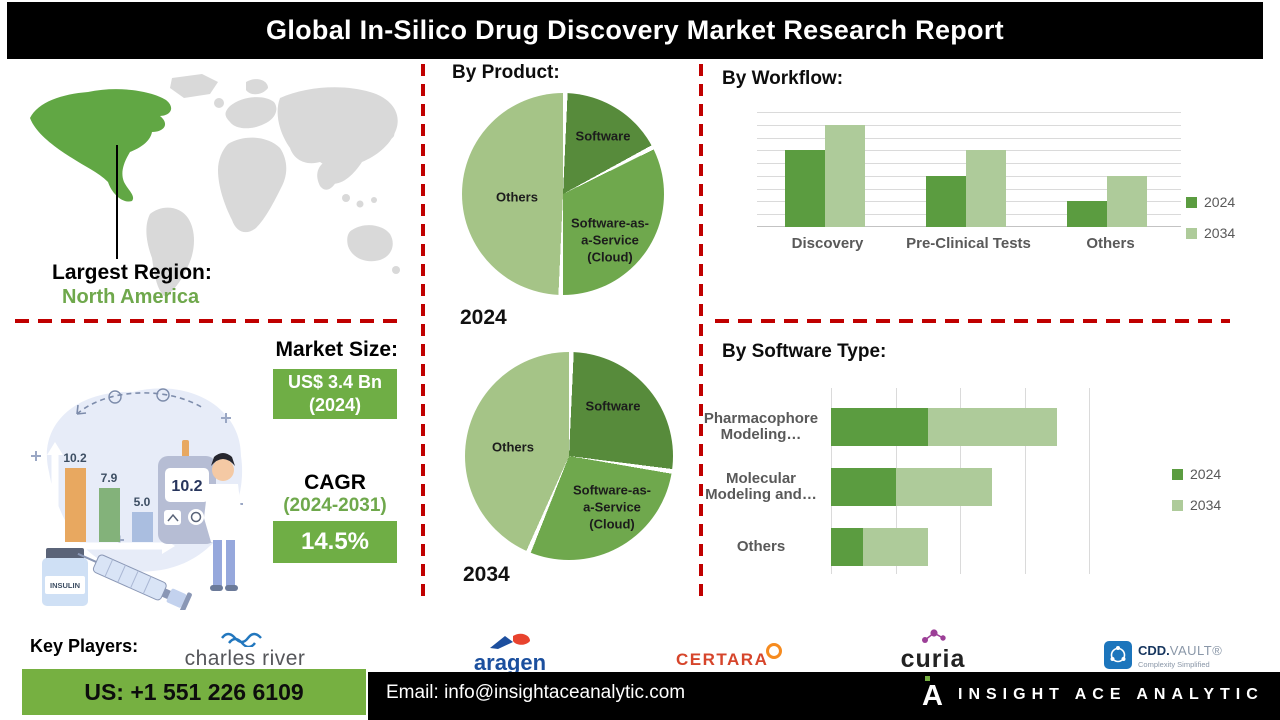 This screenshot has height=720, width=1280. I want to click on region-pointer-line, so click(117, 202).